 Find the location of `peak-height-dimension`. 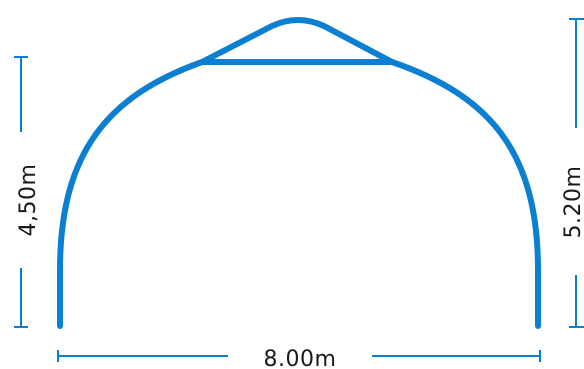

peak-height-dimension is located at coordinates (576, 173).